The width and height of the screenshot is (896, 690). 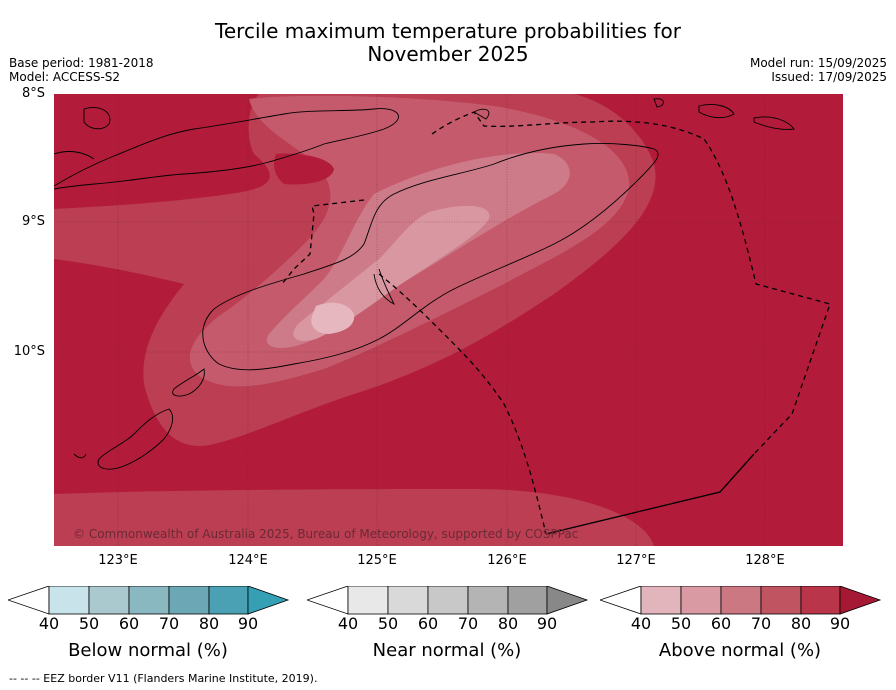 I want to click on above-tick-80: 80, so click(x=801, y=623).